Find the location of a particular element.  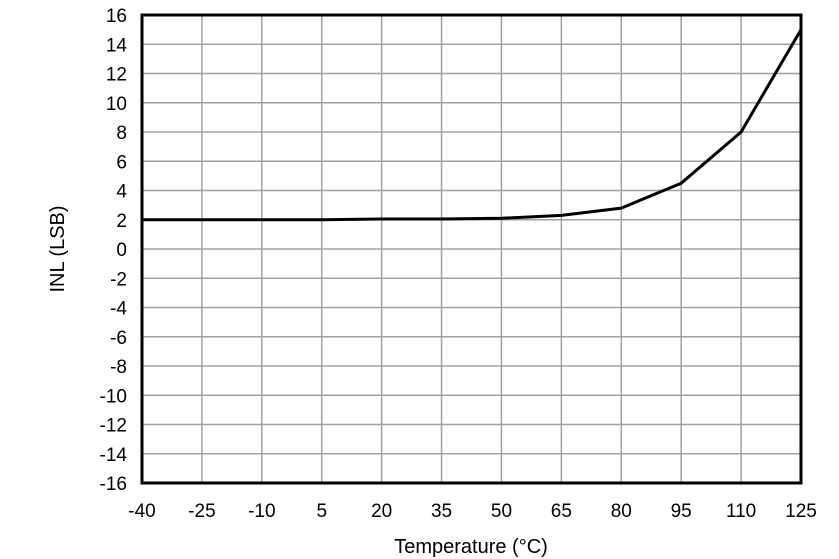

x-tick-label: 80 is located at coordinates (621, 511).